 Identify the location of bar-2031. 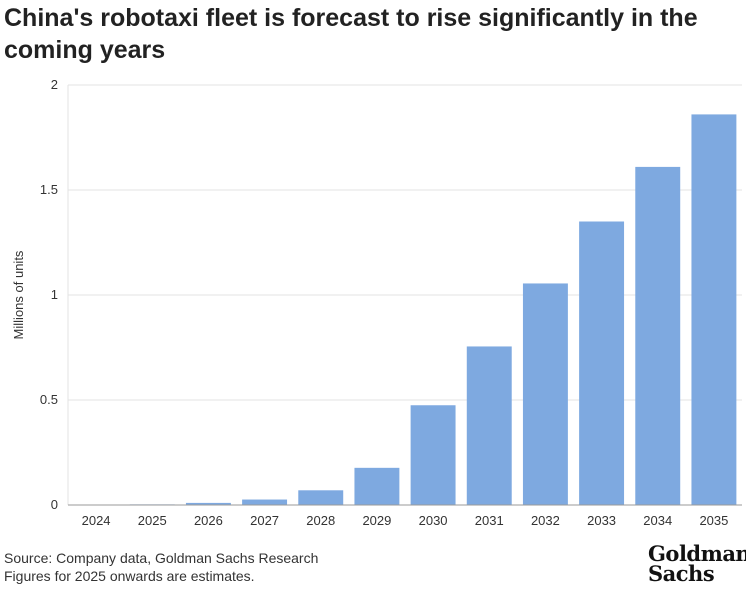
(489, 425).